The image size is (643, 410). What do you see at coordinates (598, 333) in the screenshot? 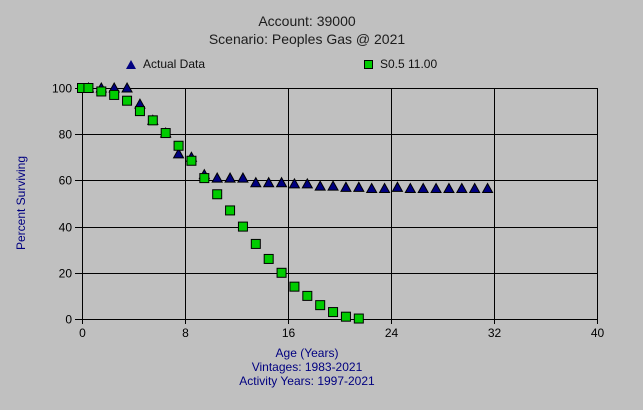
I see `x-tick-label: 40` at bounding box center [598, 333].